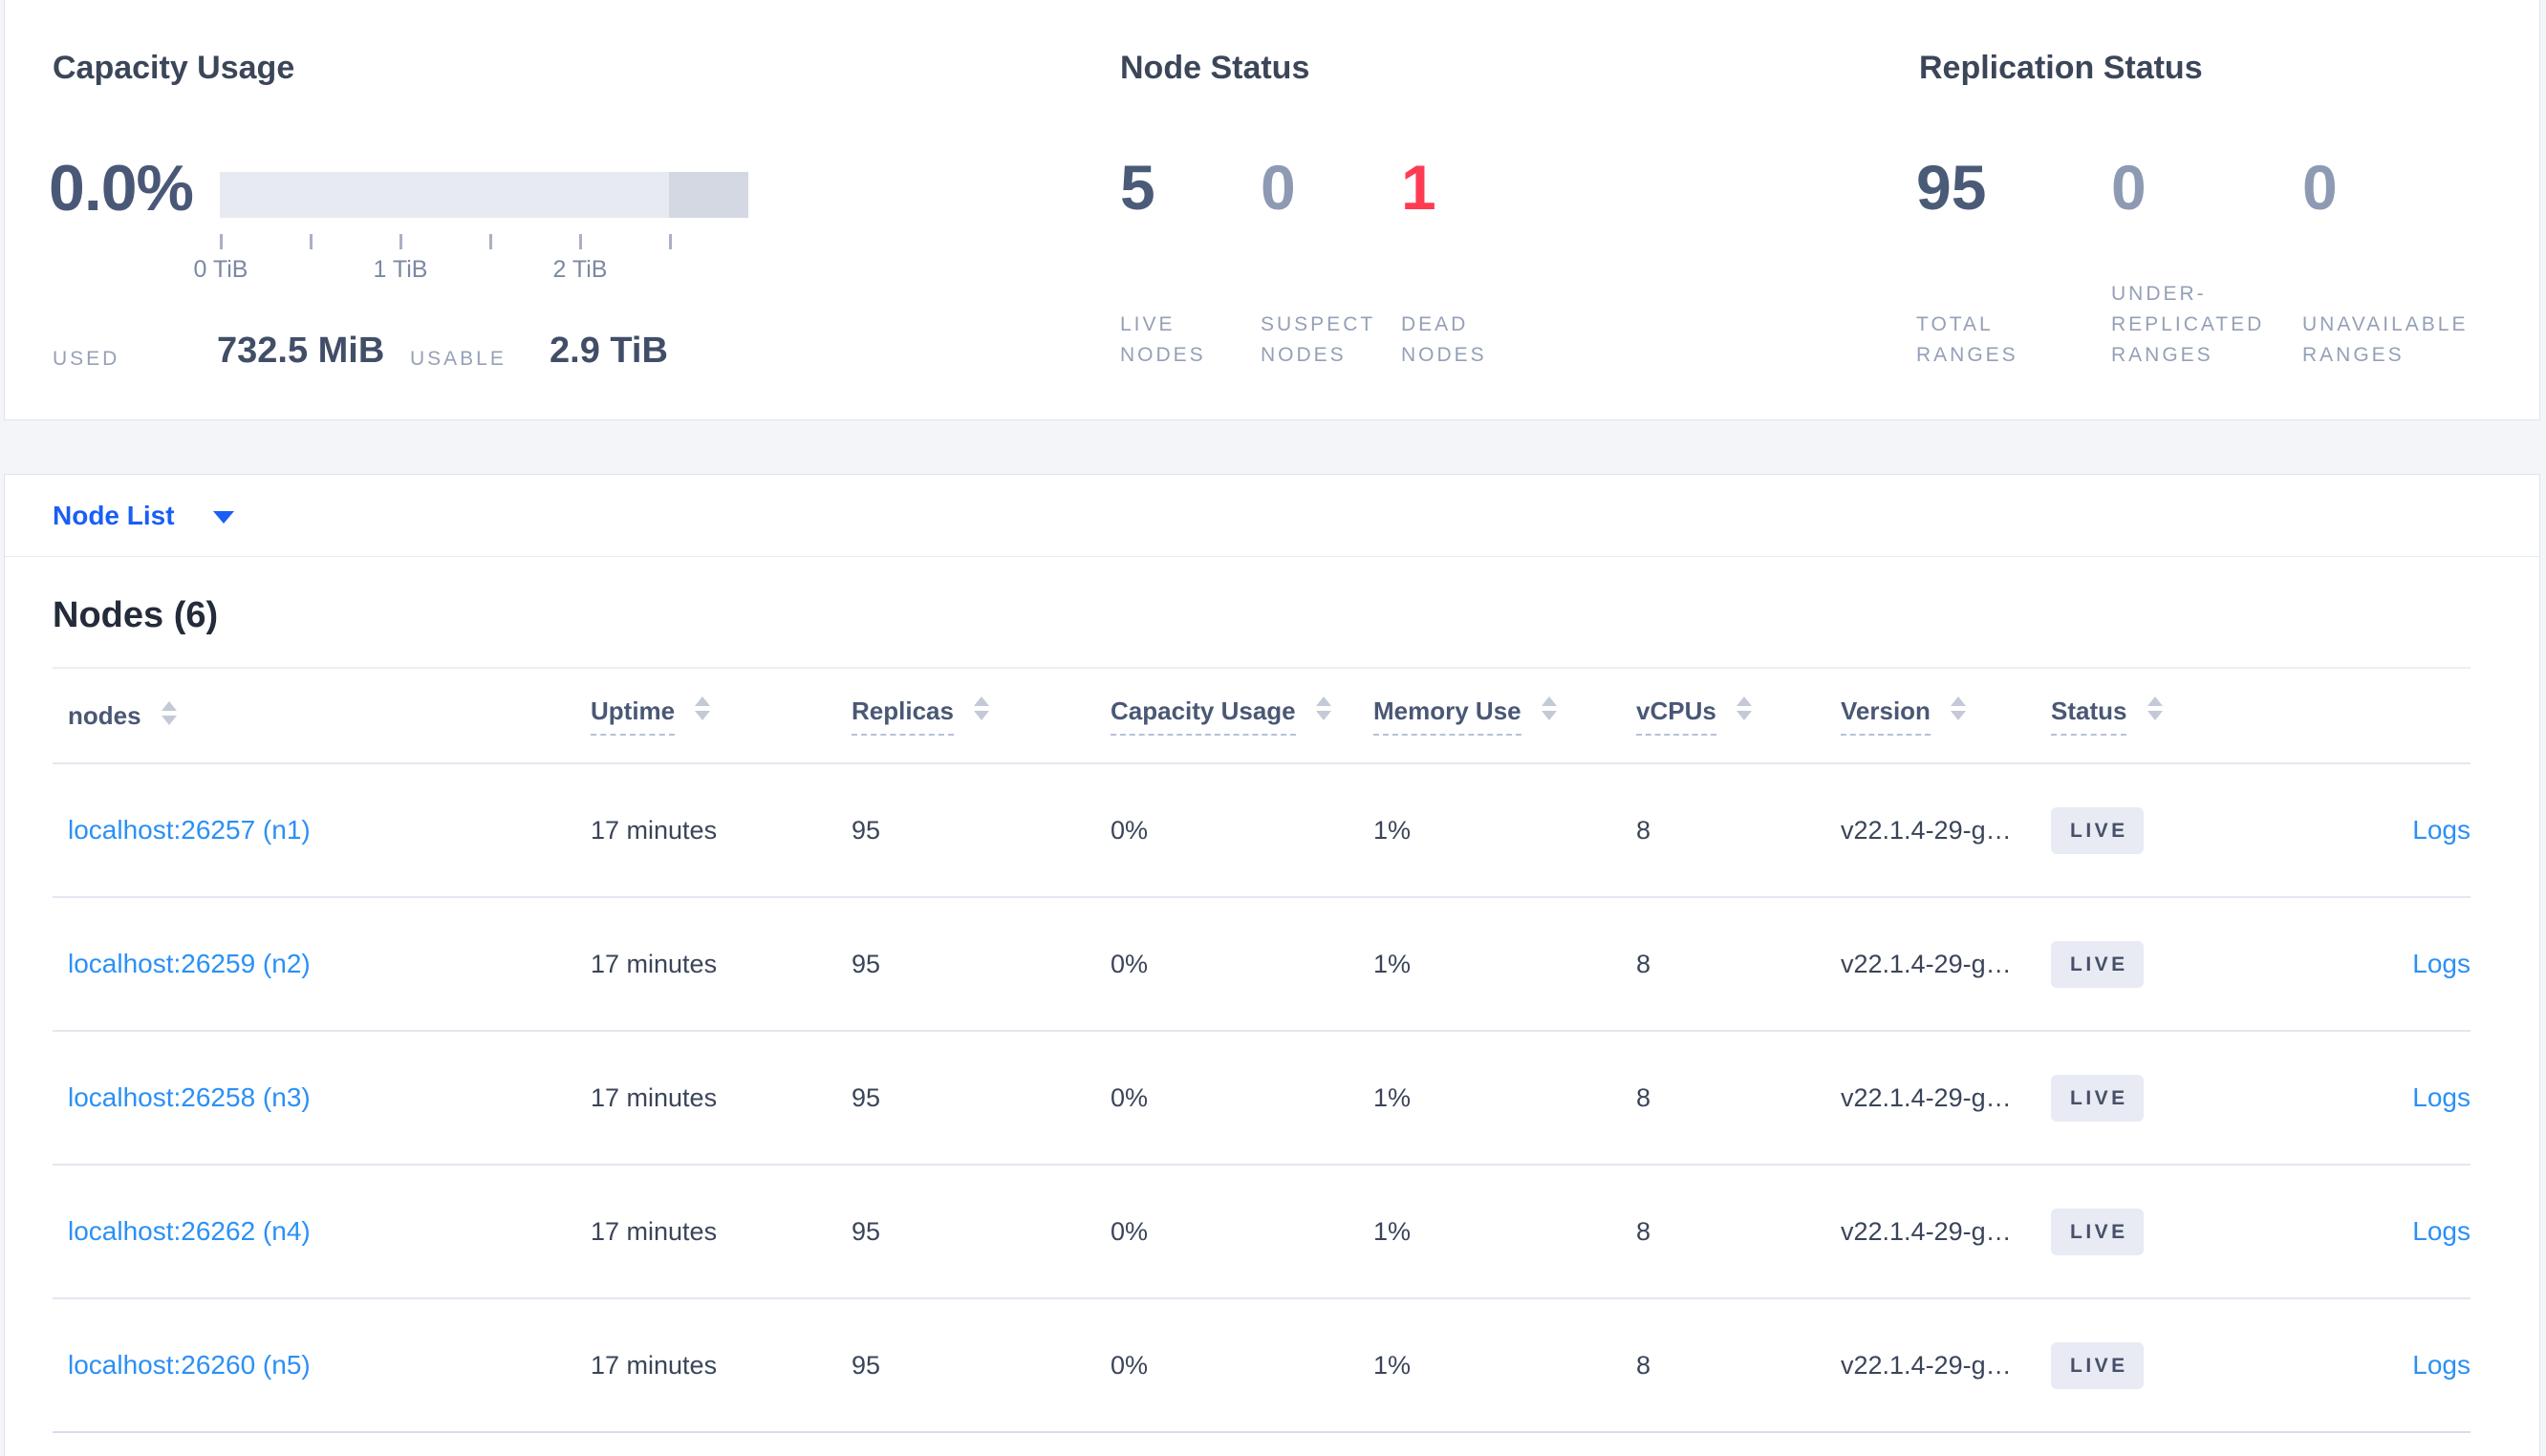  Describe the element at coordinates (2320, 188) in the screenshot. I see `unavailable-ranges-count: 0` at that location.